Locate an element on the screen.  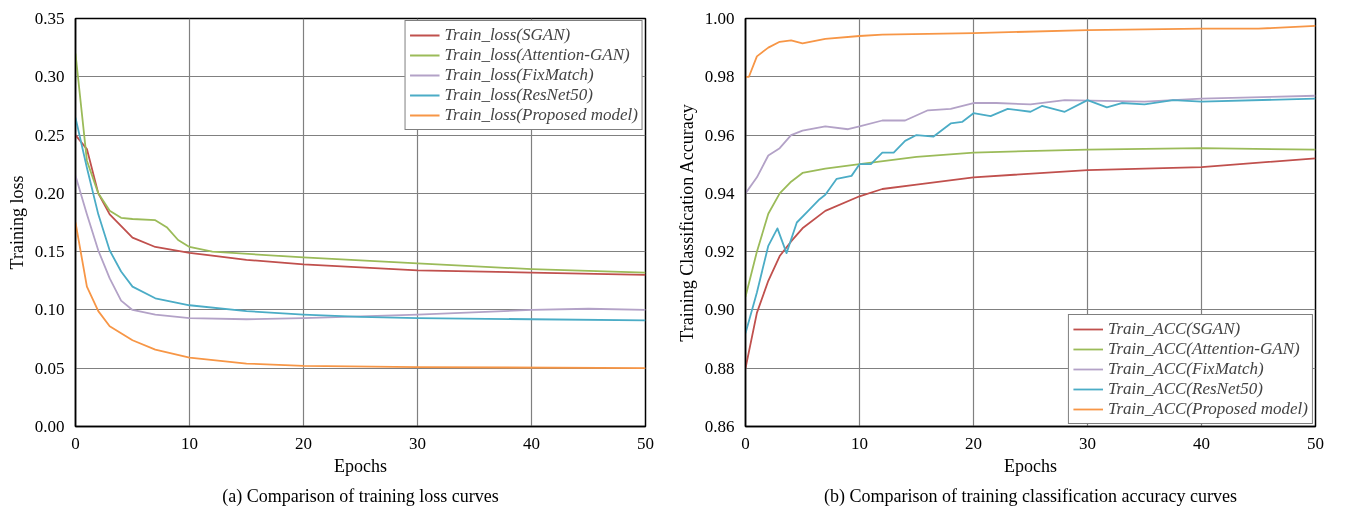
y-tick-label: 0.92 is located at coordinates (719, 252).